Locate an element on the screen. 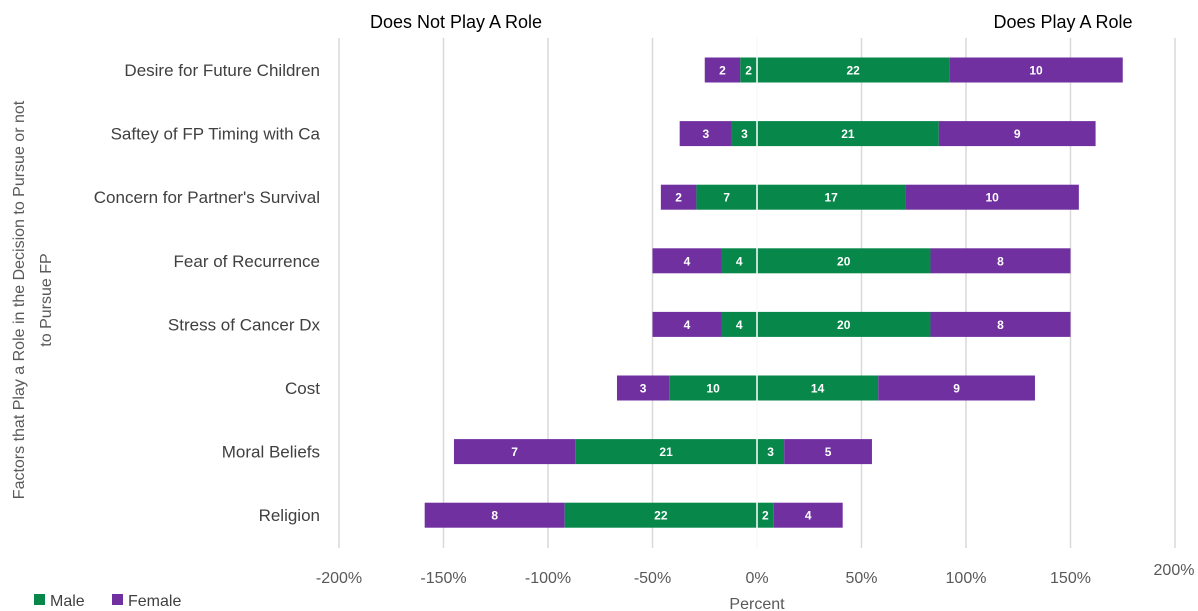 This screenshot has width=1198, height=611. x-tick-label: 100% is located at coordinates (966, 578).